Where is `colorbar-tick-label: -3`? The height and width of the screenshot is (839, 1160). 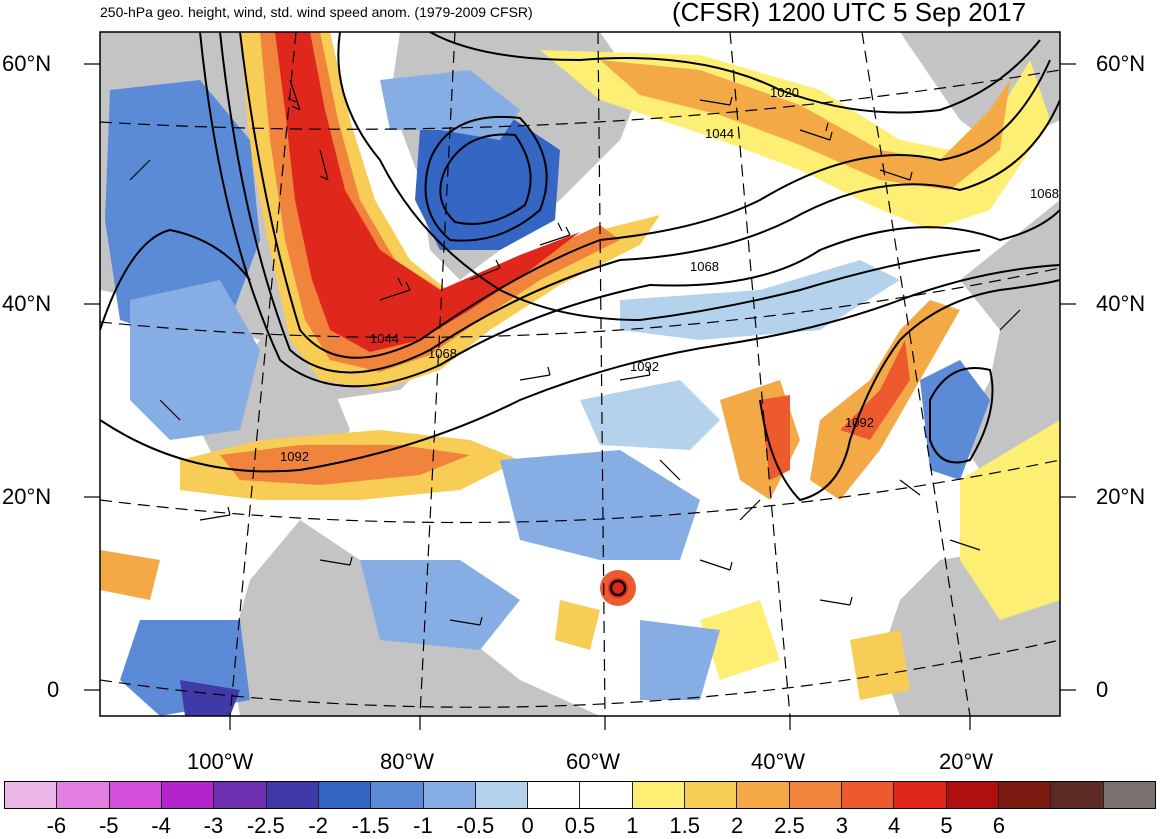
colorbar-tick-label: -3 is located at coordinates (213, 825).